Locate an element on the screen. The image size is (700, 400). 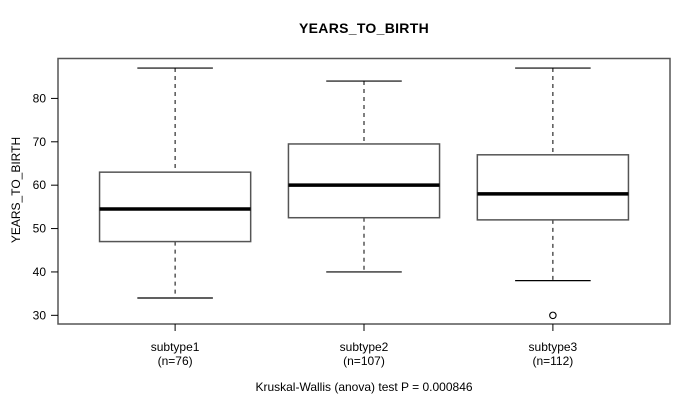
group-sublabel: (n=76) is located at coordinates (175, 361).